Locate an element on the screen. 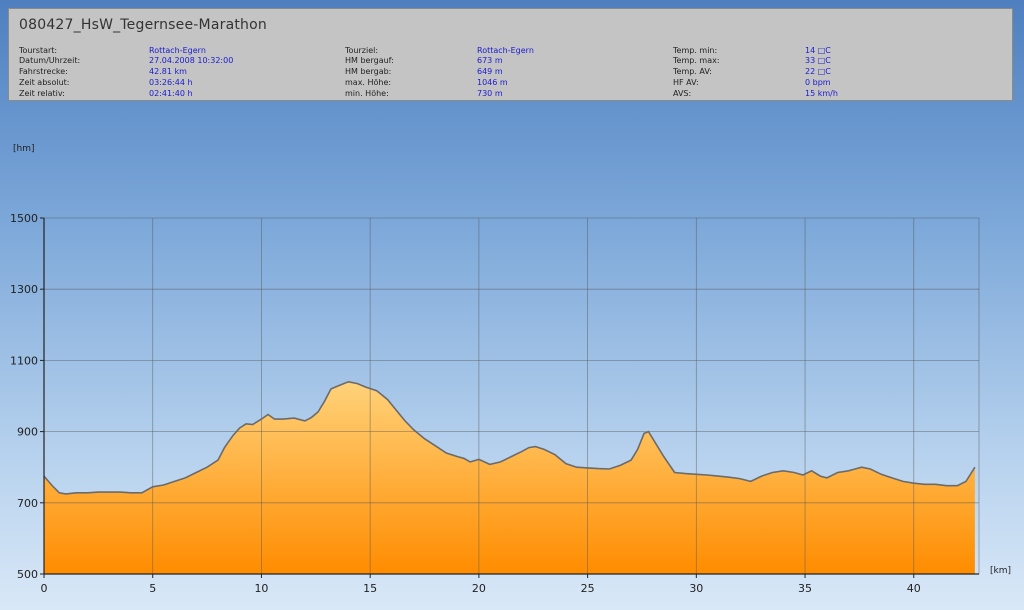 The height and width of the screenshot is (610, 1024). x-tick-label: 25 is located at coordinates (588, 588).